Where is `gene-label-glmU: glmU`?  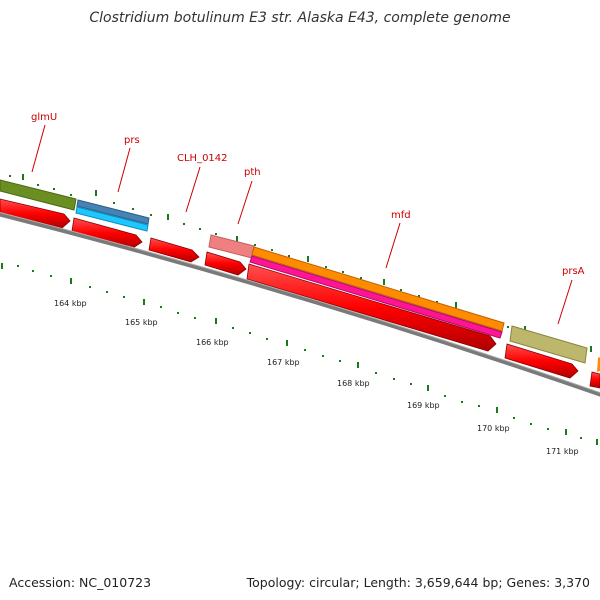
gene-label-glmU: glmU is located at coordinates (44, 117).